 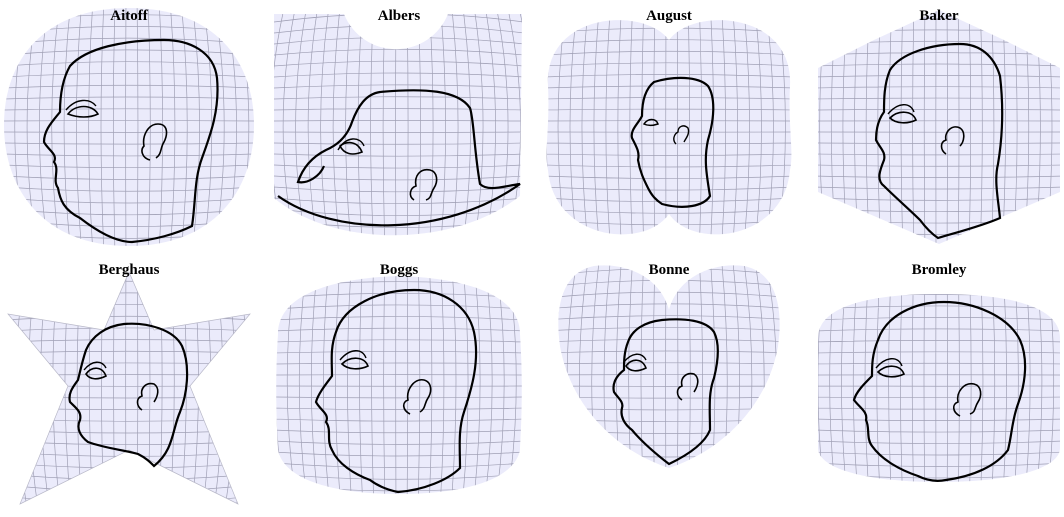 I want to click on panel-berghaus: Berghaus, so click(x=129, y=381).